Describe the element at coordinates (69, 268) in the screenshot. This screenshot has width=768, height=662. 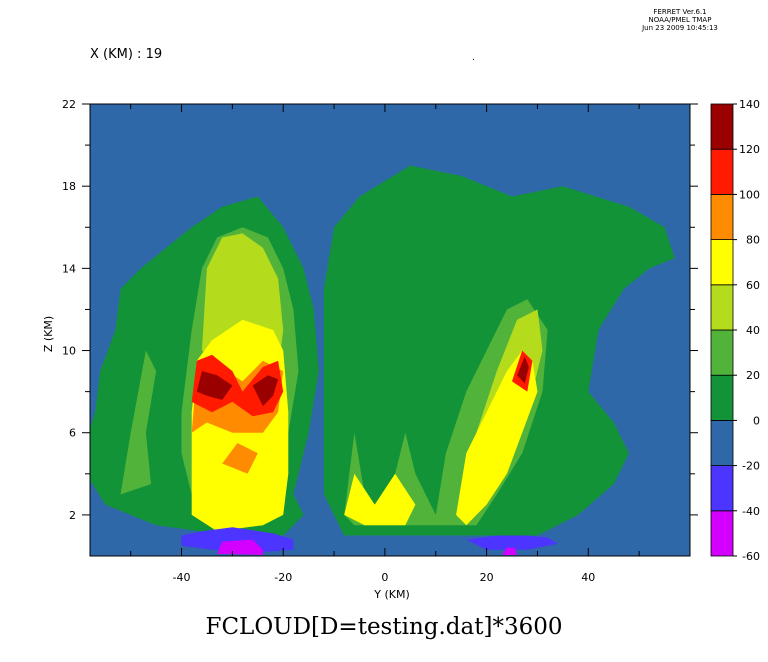
I see `y-tick-label: 14` at that location.